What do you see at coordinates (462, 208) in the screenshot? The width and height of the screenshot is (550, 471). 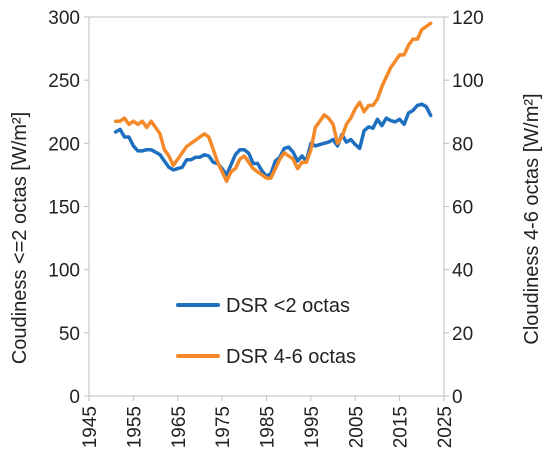 I see `y2-tick-label: 60` at bounding box center [462, 208].